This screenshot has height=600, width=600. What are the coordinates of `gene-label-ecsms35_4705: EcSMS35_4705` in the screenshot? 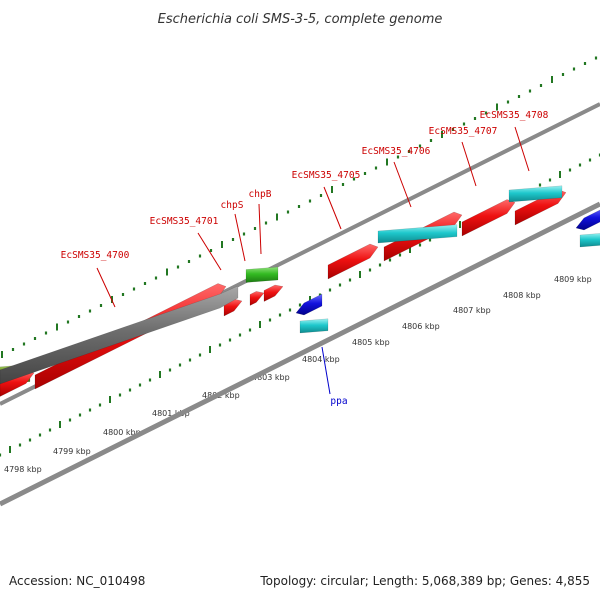 It's located at (326, 175).